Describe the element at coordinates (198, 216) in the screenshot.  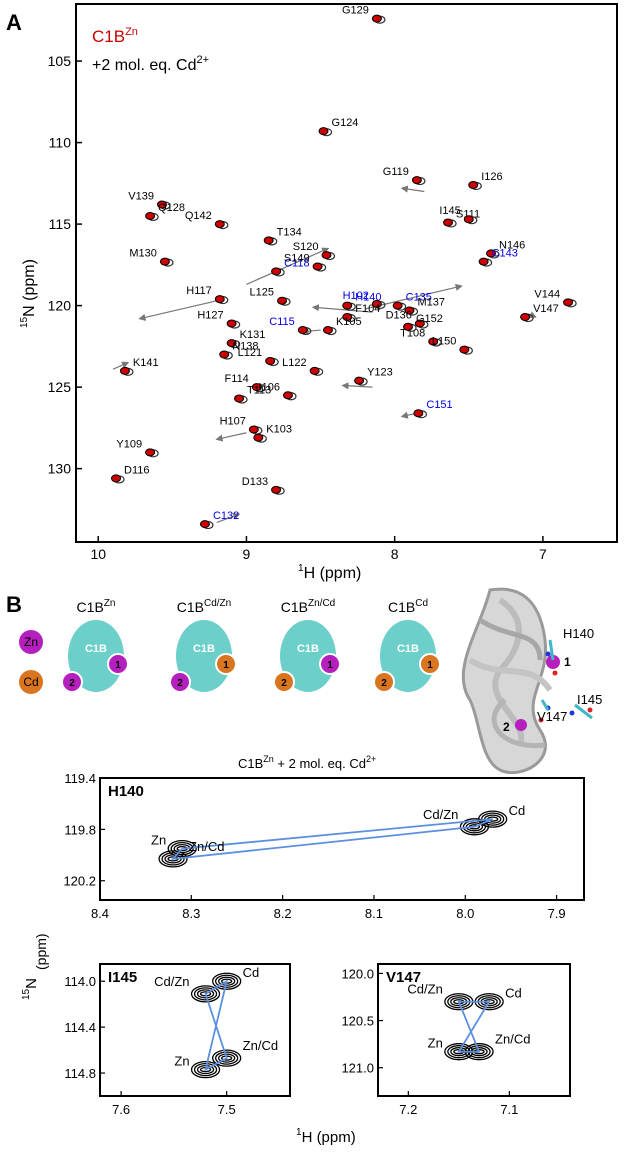
I see `peak-label: Q142` at that location.